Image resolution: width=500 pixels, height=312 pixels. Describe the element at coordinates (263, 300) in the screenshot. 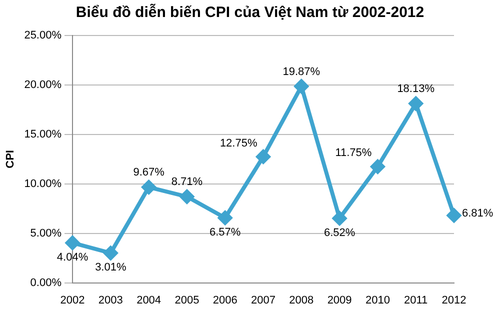

I see `x-tick-label: 2007` at that location.